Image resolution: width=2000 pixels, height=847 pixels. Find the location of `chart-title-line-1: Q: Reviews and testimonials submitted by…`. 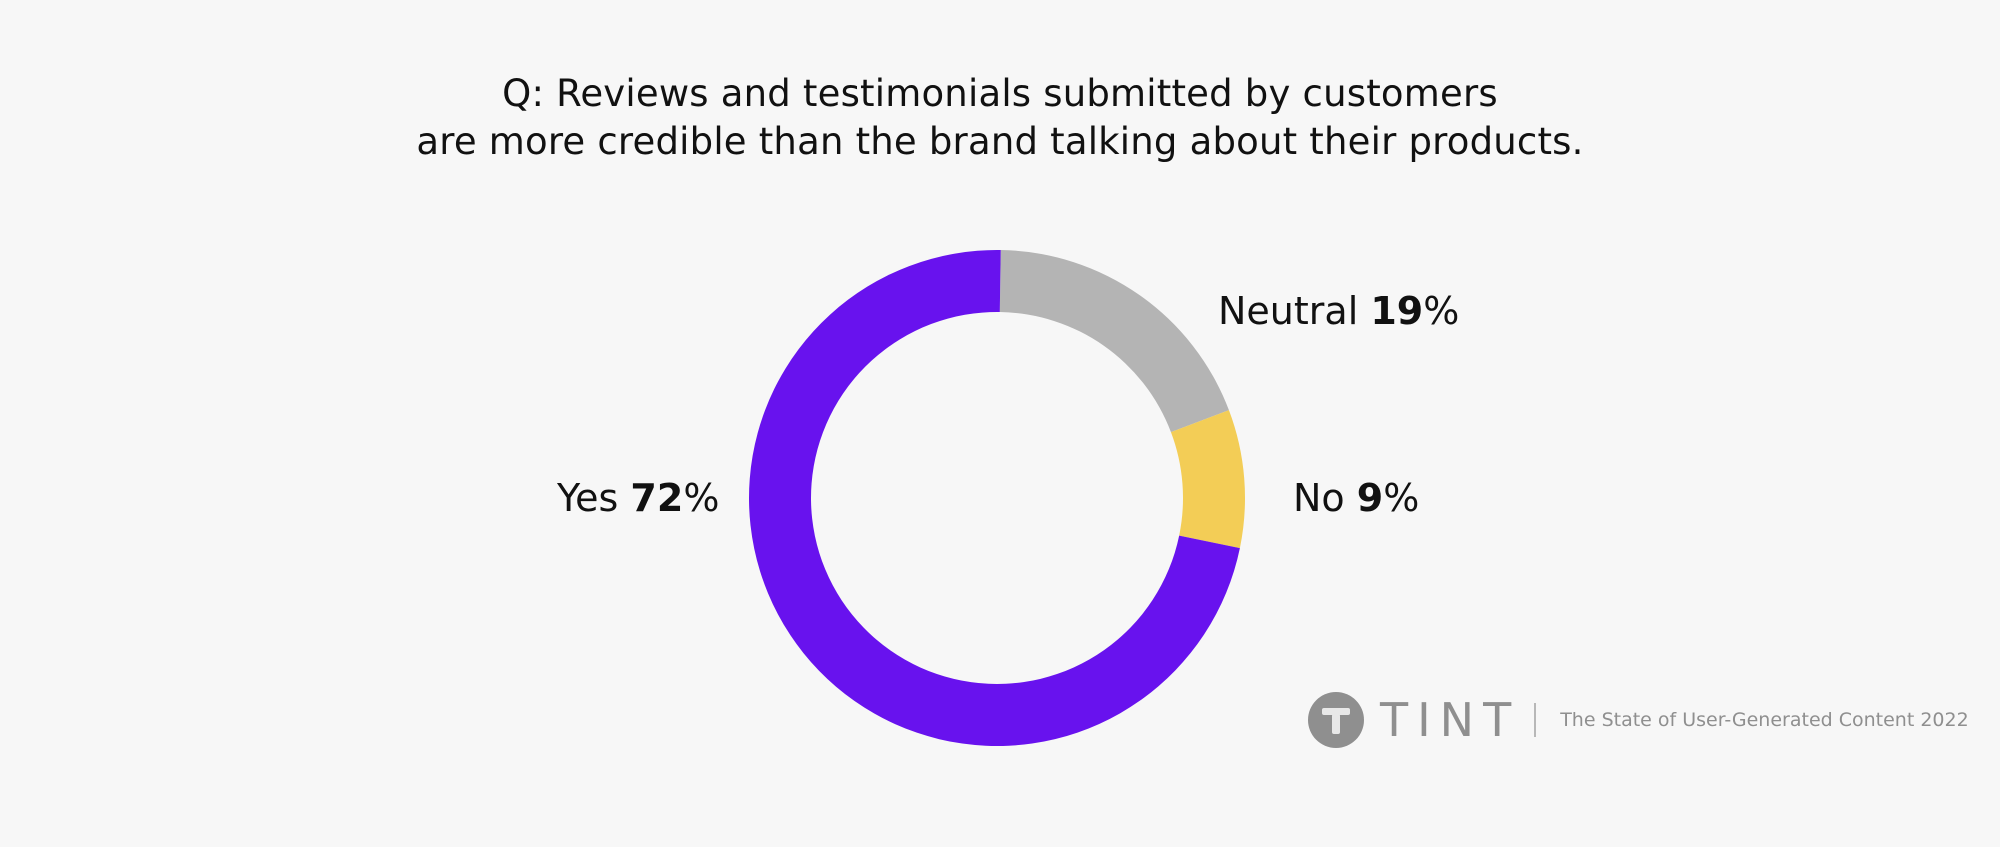

chart-title-line-1: Q: Reviews and testimonials submitted by… is located at coordinates (1000, 93).